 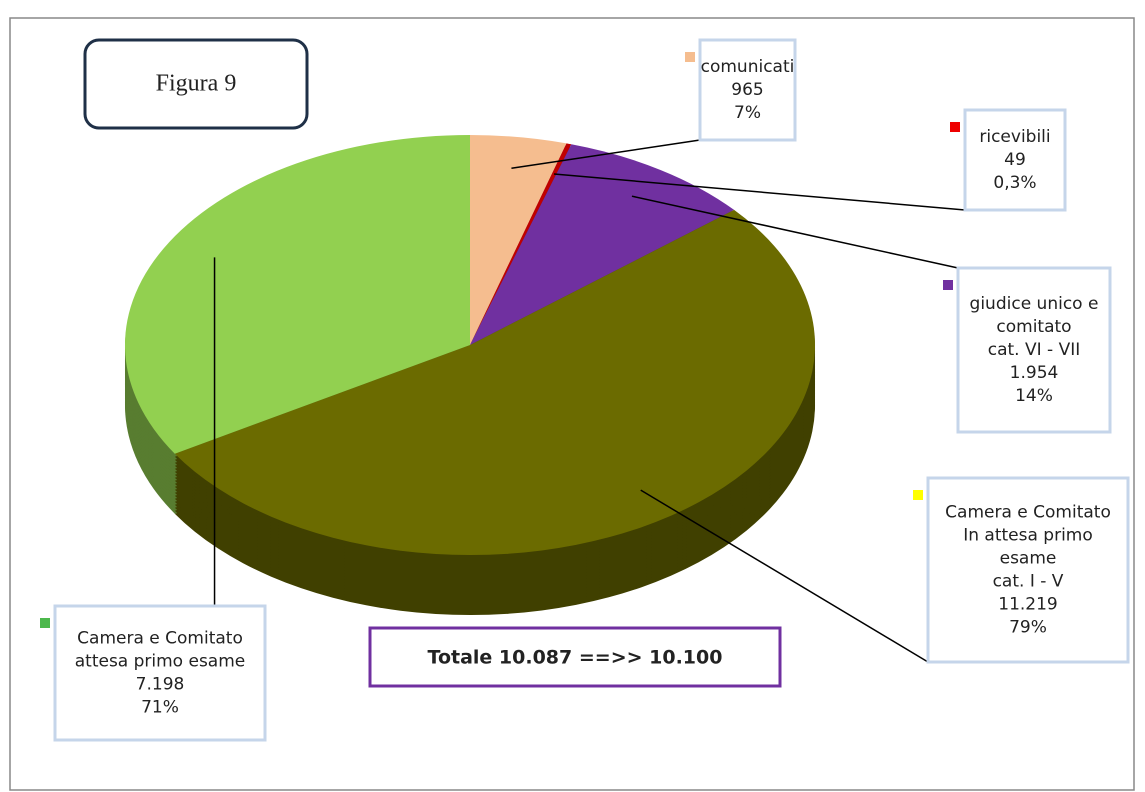 I want to click on category-label: comunicati, so click(x=748, y=67).